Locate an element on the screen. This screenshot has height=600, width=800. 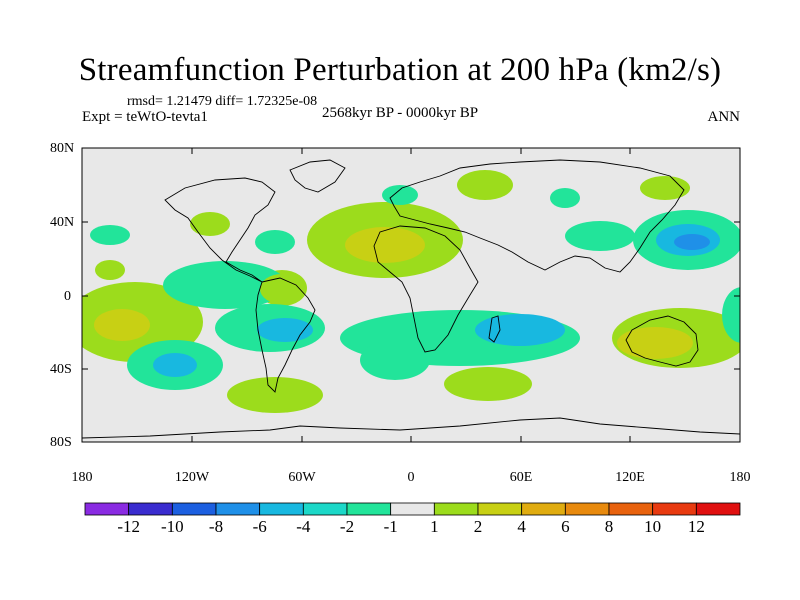
lat-label-0: 0 is located at coordinates (67, 296).